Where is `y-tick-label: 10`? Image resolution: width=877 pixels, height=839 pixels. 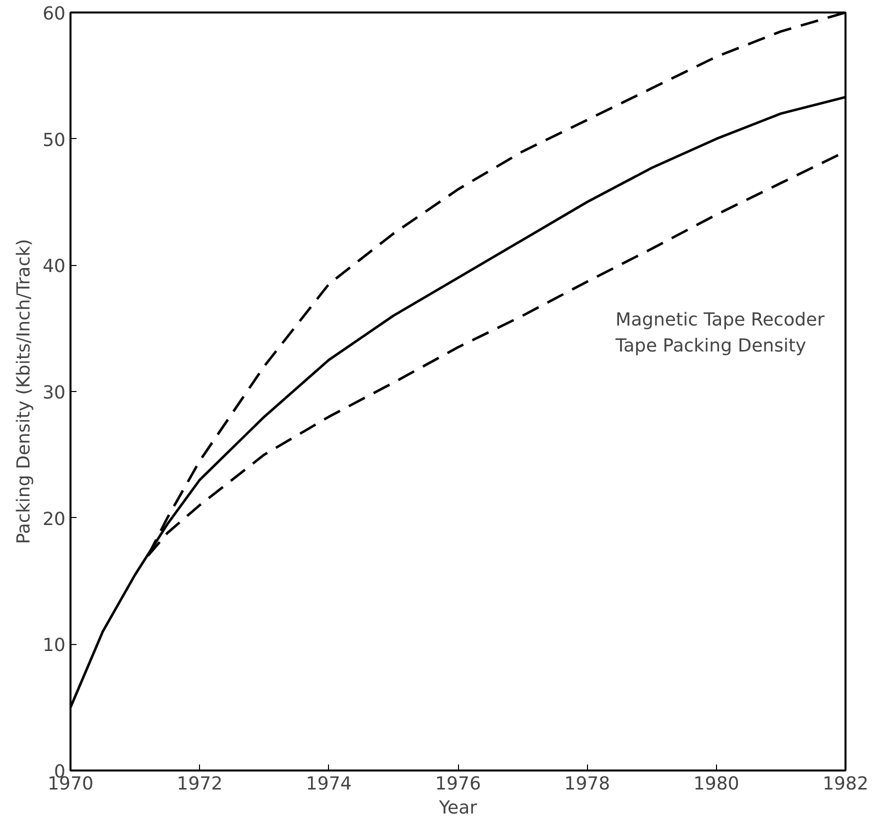 y-tick-label: 10 is located at coordinates (54, 645).